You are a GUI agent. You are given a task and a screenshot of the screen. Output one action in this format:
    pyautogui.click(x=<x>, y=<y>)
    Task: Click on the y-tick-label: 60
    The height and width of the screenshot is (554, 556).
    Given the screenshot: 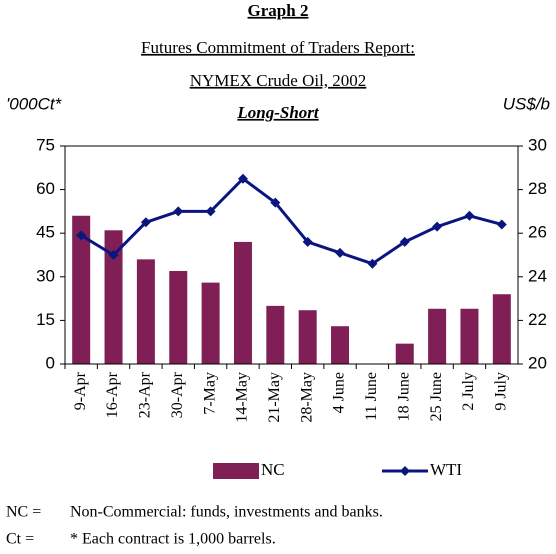 What is the action you would take?
    pyautogui.click(x=45, y=188)
    